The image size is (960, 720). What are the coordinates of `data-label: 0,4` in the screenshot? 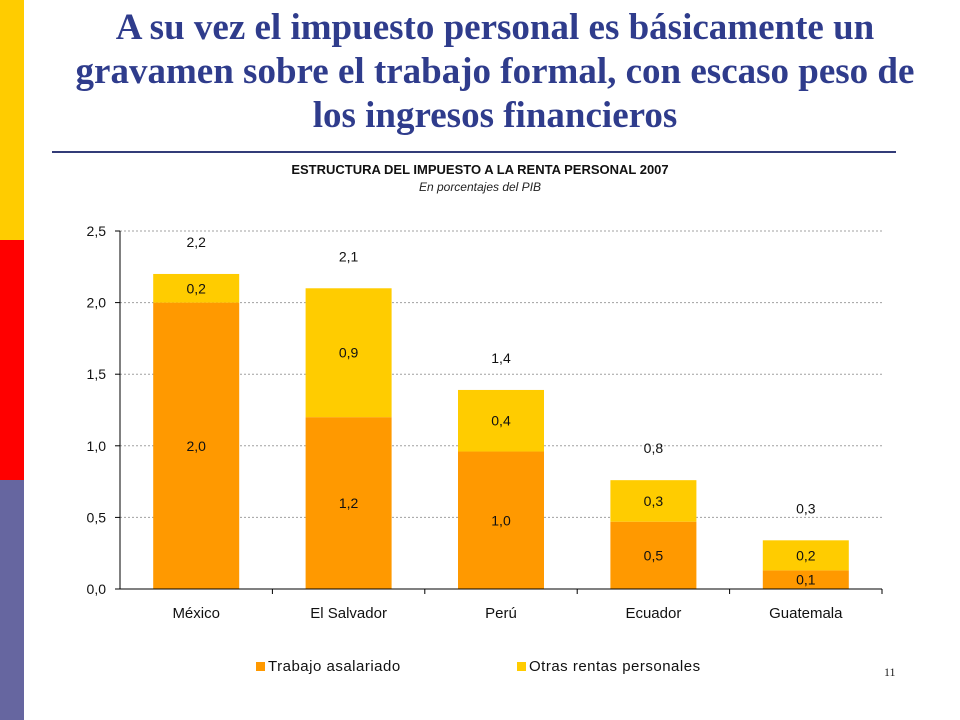 It's located at (501, 421).